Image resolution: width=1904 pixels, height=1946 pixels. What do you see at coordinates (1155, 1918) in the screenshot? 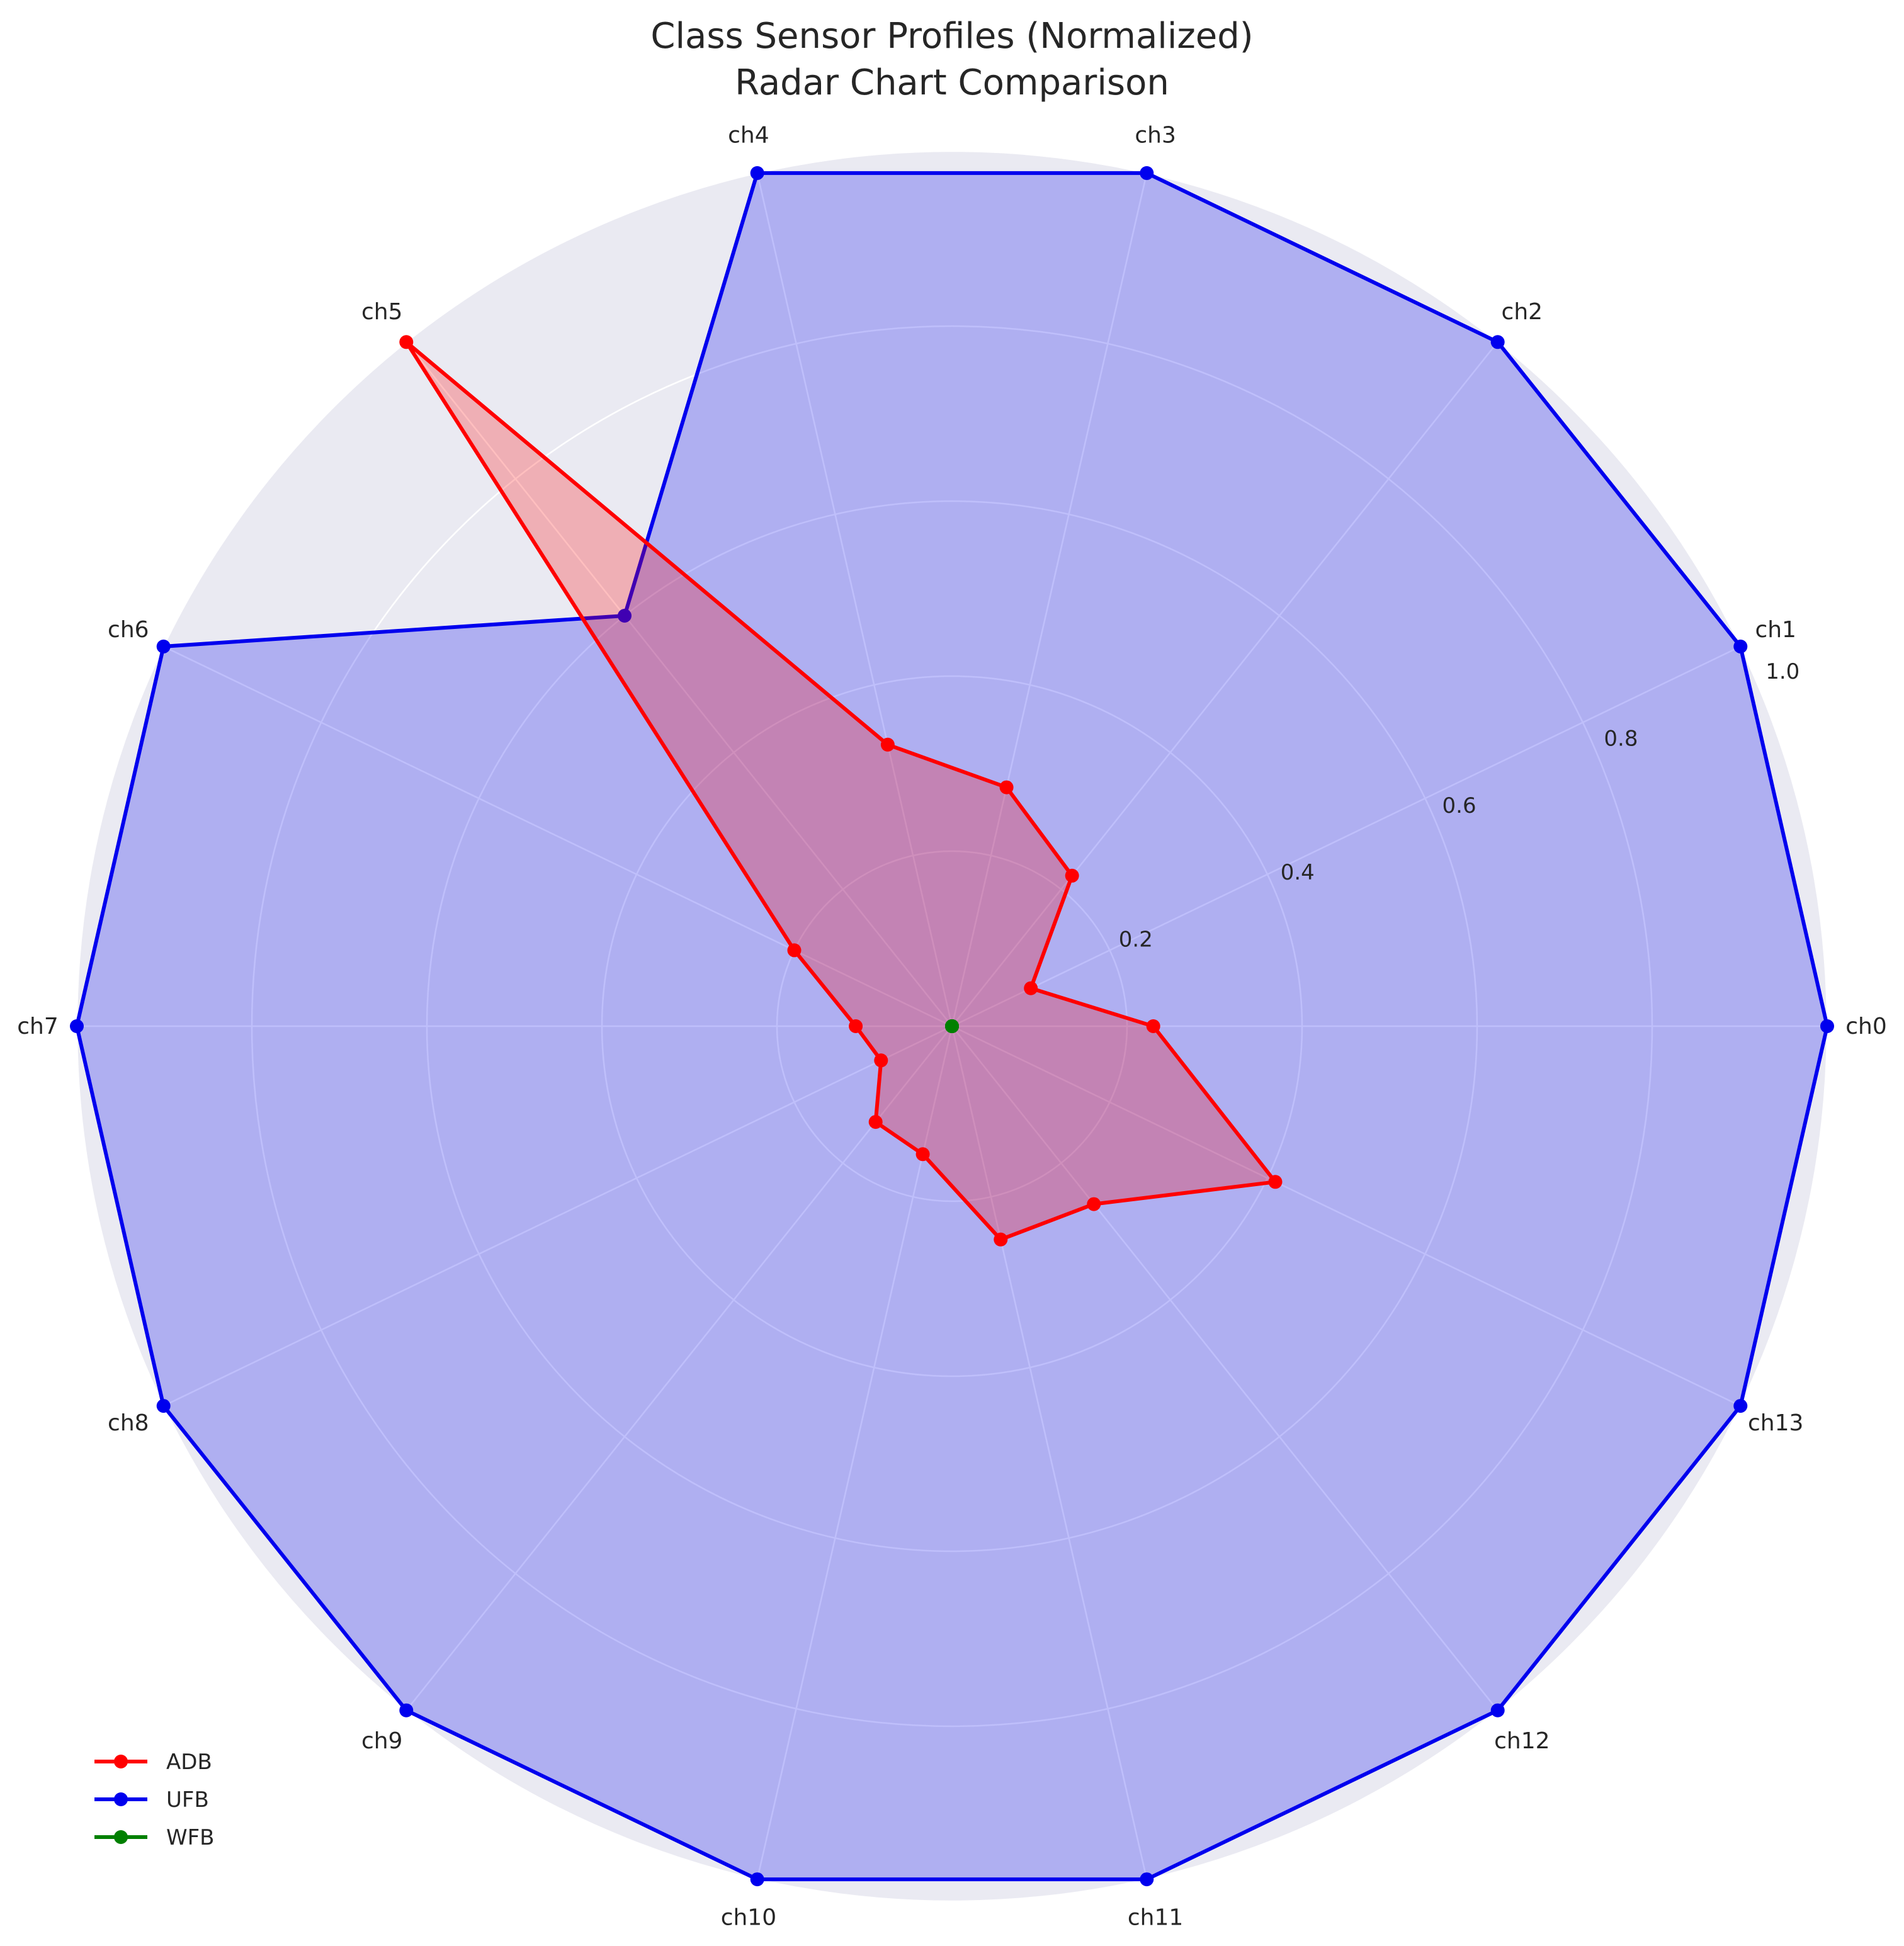
I see `axis-label-ch11: ch11` at bounding box center [1155, 1918].